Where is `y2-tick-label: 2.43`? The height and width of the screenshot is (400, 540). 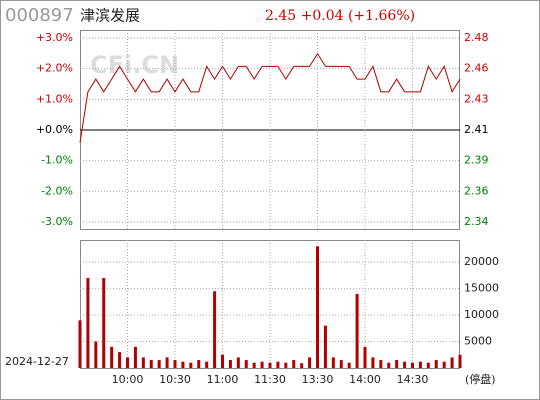 y2-tick-label: 2.43 is located at coordinates (476, 98).